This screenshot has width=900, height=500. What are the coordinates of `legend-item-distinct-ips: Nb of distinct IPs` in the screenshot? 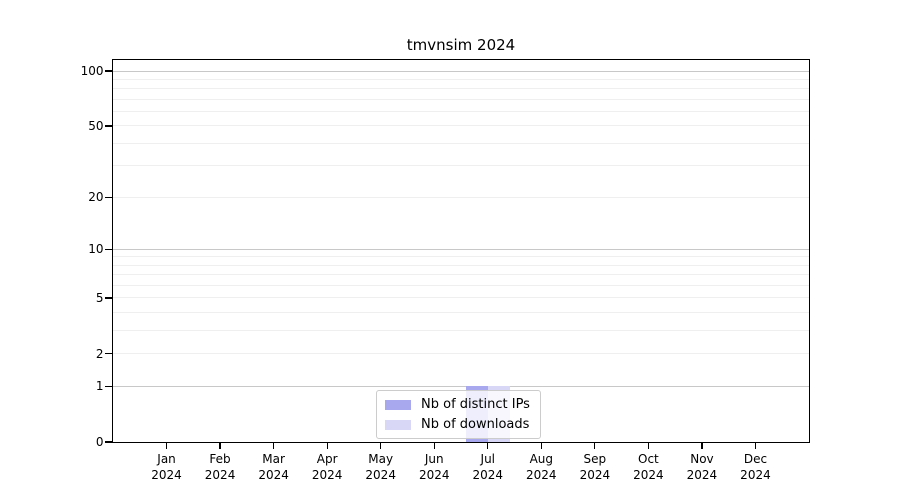 It's located at (457, 404).